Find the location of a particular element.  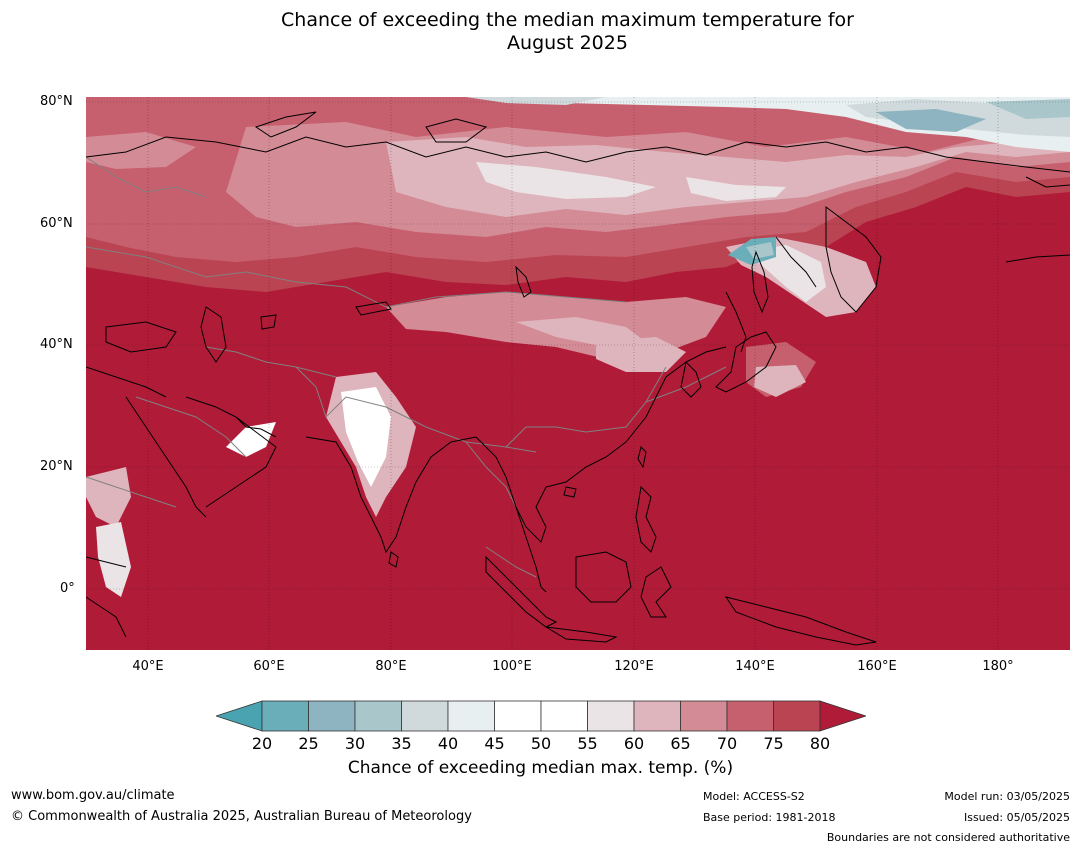

colorbar-svg is located at coordinates (541, 716).